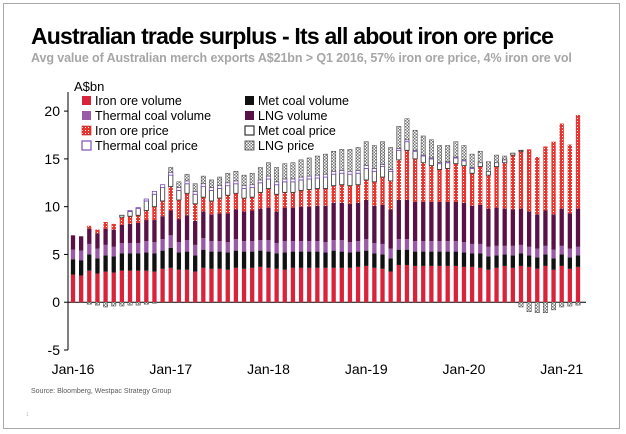 Image resolution: width=626 pixels, height=434 pixels. What do you see at coordinates (293, 116) in the screenshot?
I see `legend-label-lng_vol: LNG volume` at bounding box center [293, 116].